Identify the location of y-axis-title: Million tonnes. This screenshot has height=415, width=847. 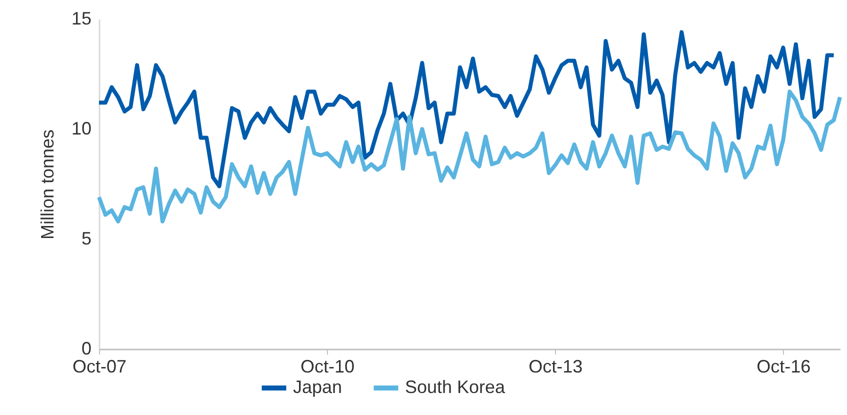
(47, 184).